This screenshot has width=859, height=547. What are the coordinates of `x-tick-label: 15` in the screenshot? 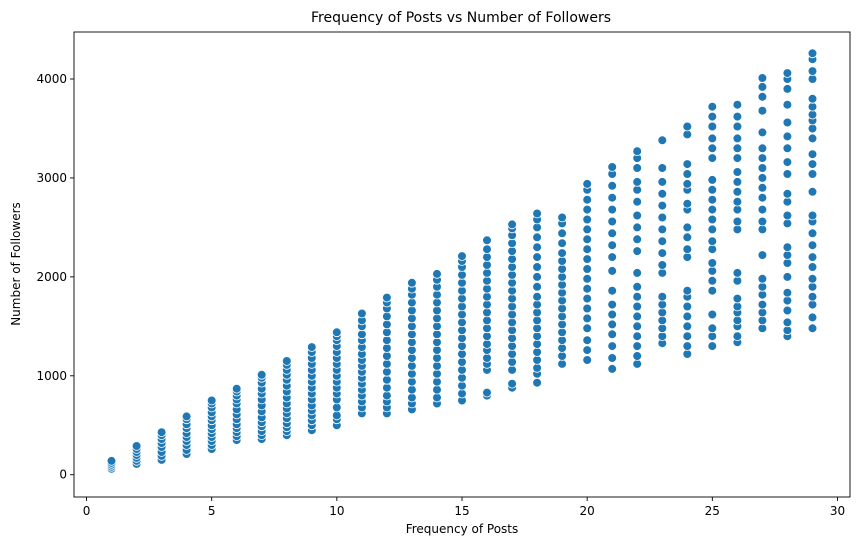 It's located at (461, 511).